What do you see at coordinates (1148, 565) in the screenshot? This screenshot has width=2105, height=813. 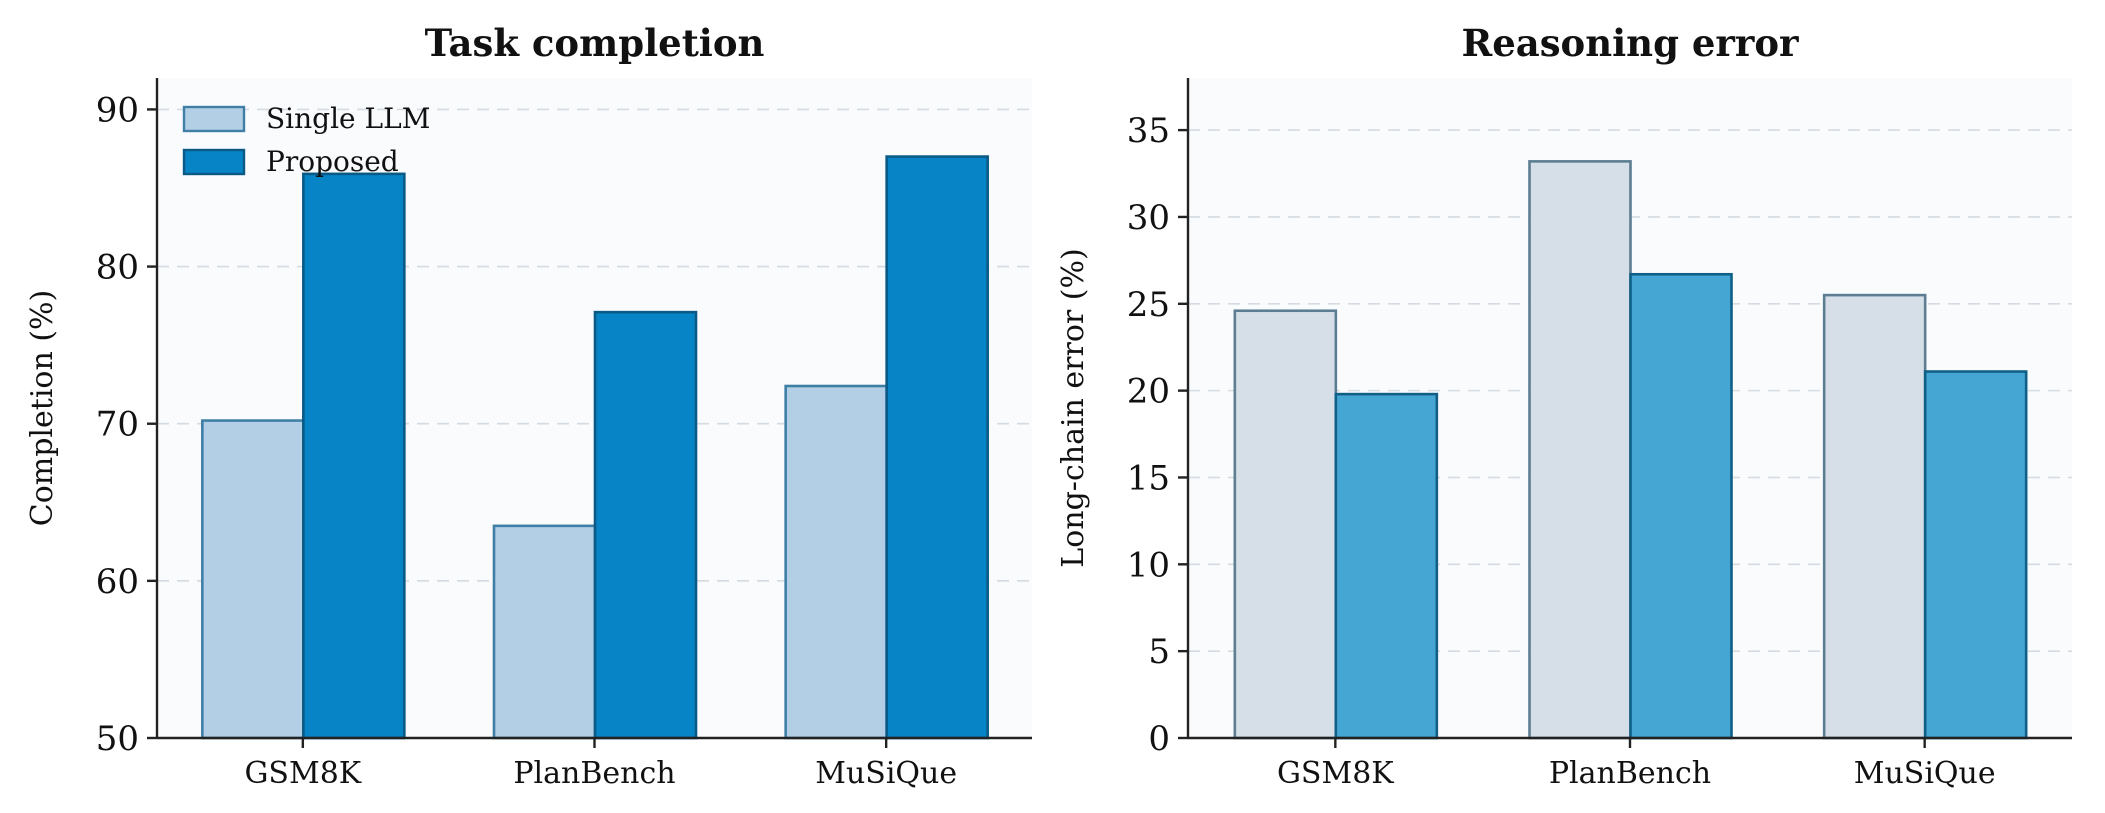 I see `y-tick-label-10: 10` at bounding box center [1148, 565].